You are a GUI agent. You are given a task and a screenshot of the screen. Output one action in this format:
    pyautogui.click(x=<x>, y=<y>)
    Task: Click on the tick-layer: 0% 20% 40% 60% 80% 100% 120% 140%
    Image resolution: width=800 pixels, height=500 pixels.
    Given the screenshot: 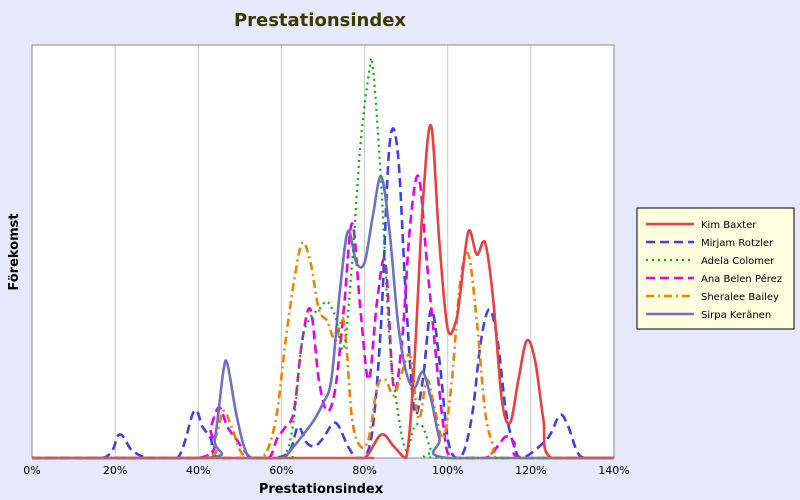 What is the action you would take?
    pyautogui.click(x=326, y=470)
    